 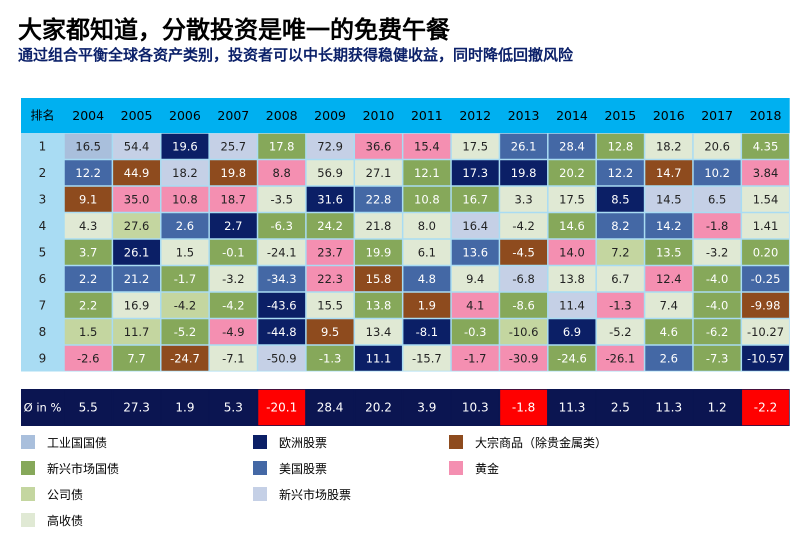 What do you see at coordinates (233, 252) in the screenshot?
I see `cell-value: -0.1` at bounding box center [233, 252].